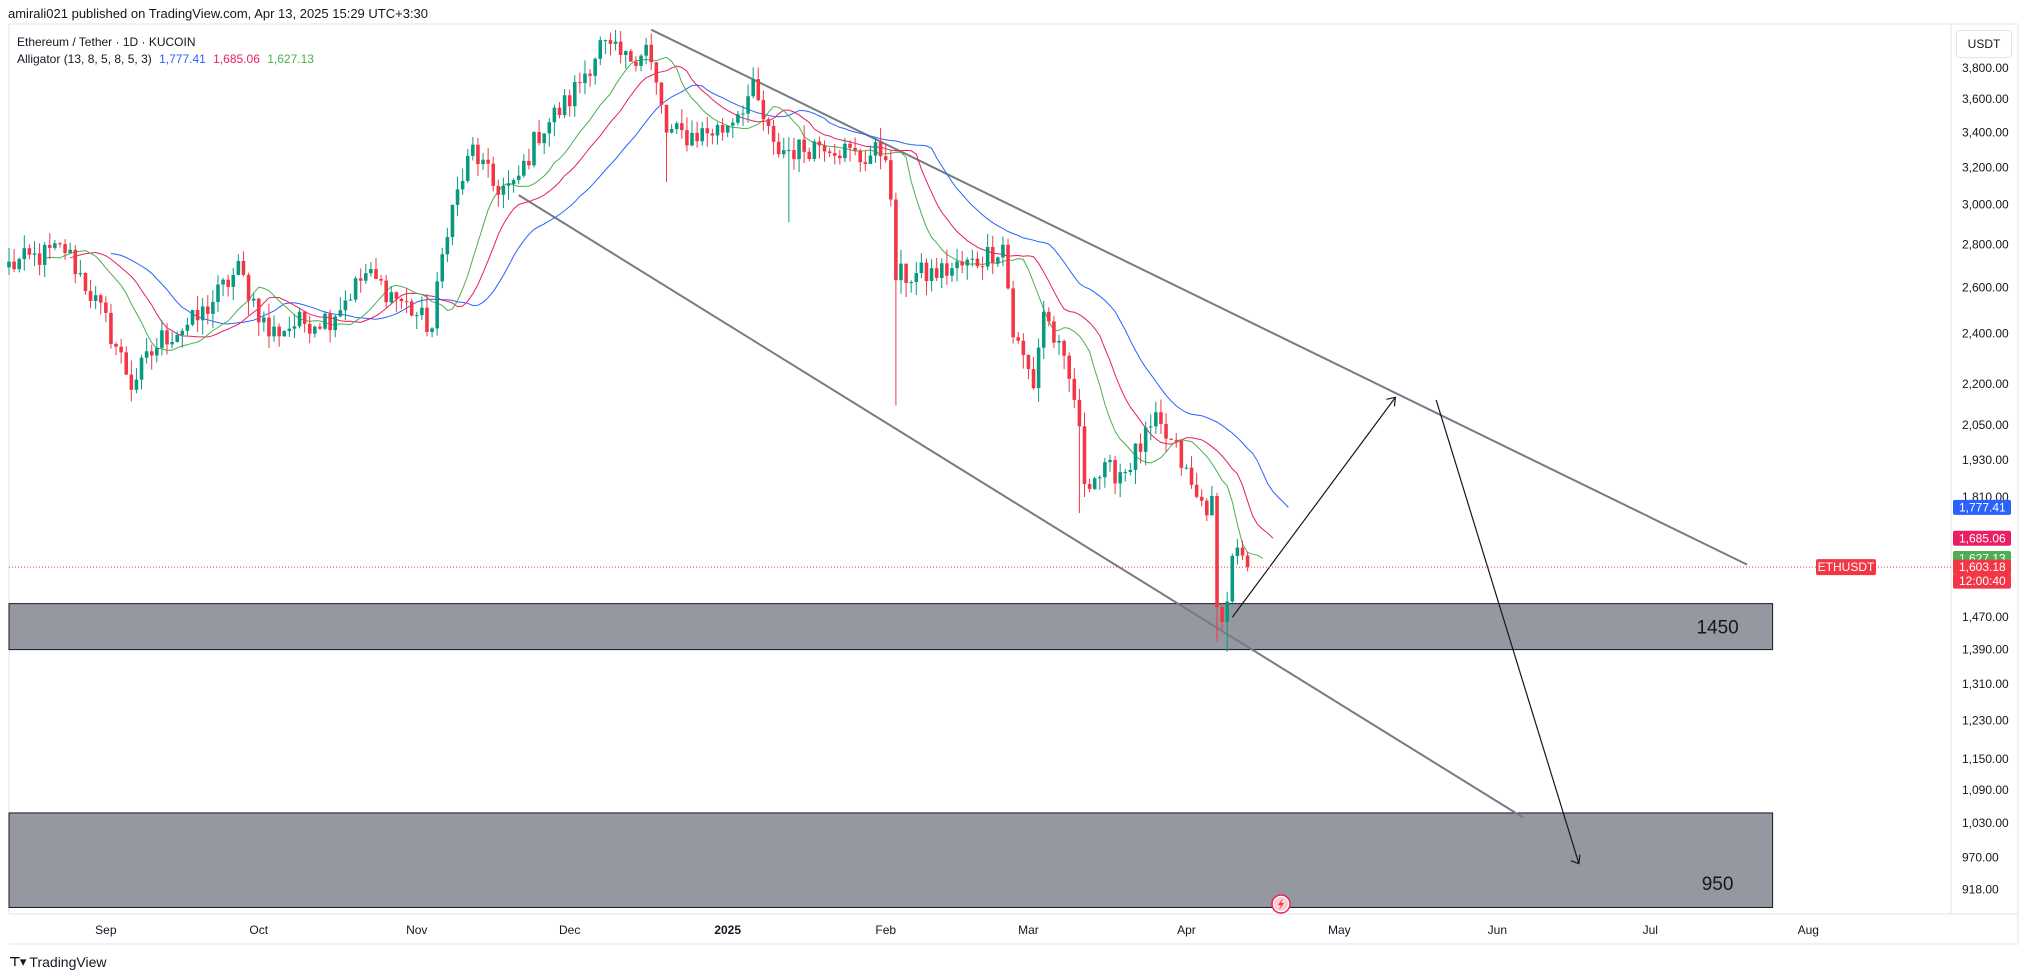 The height and width of the screenshot is (980, 2027). Describe the element at coordinates (569, 930) in the screenshot. I see `time-tick-label: Dec` at that location.